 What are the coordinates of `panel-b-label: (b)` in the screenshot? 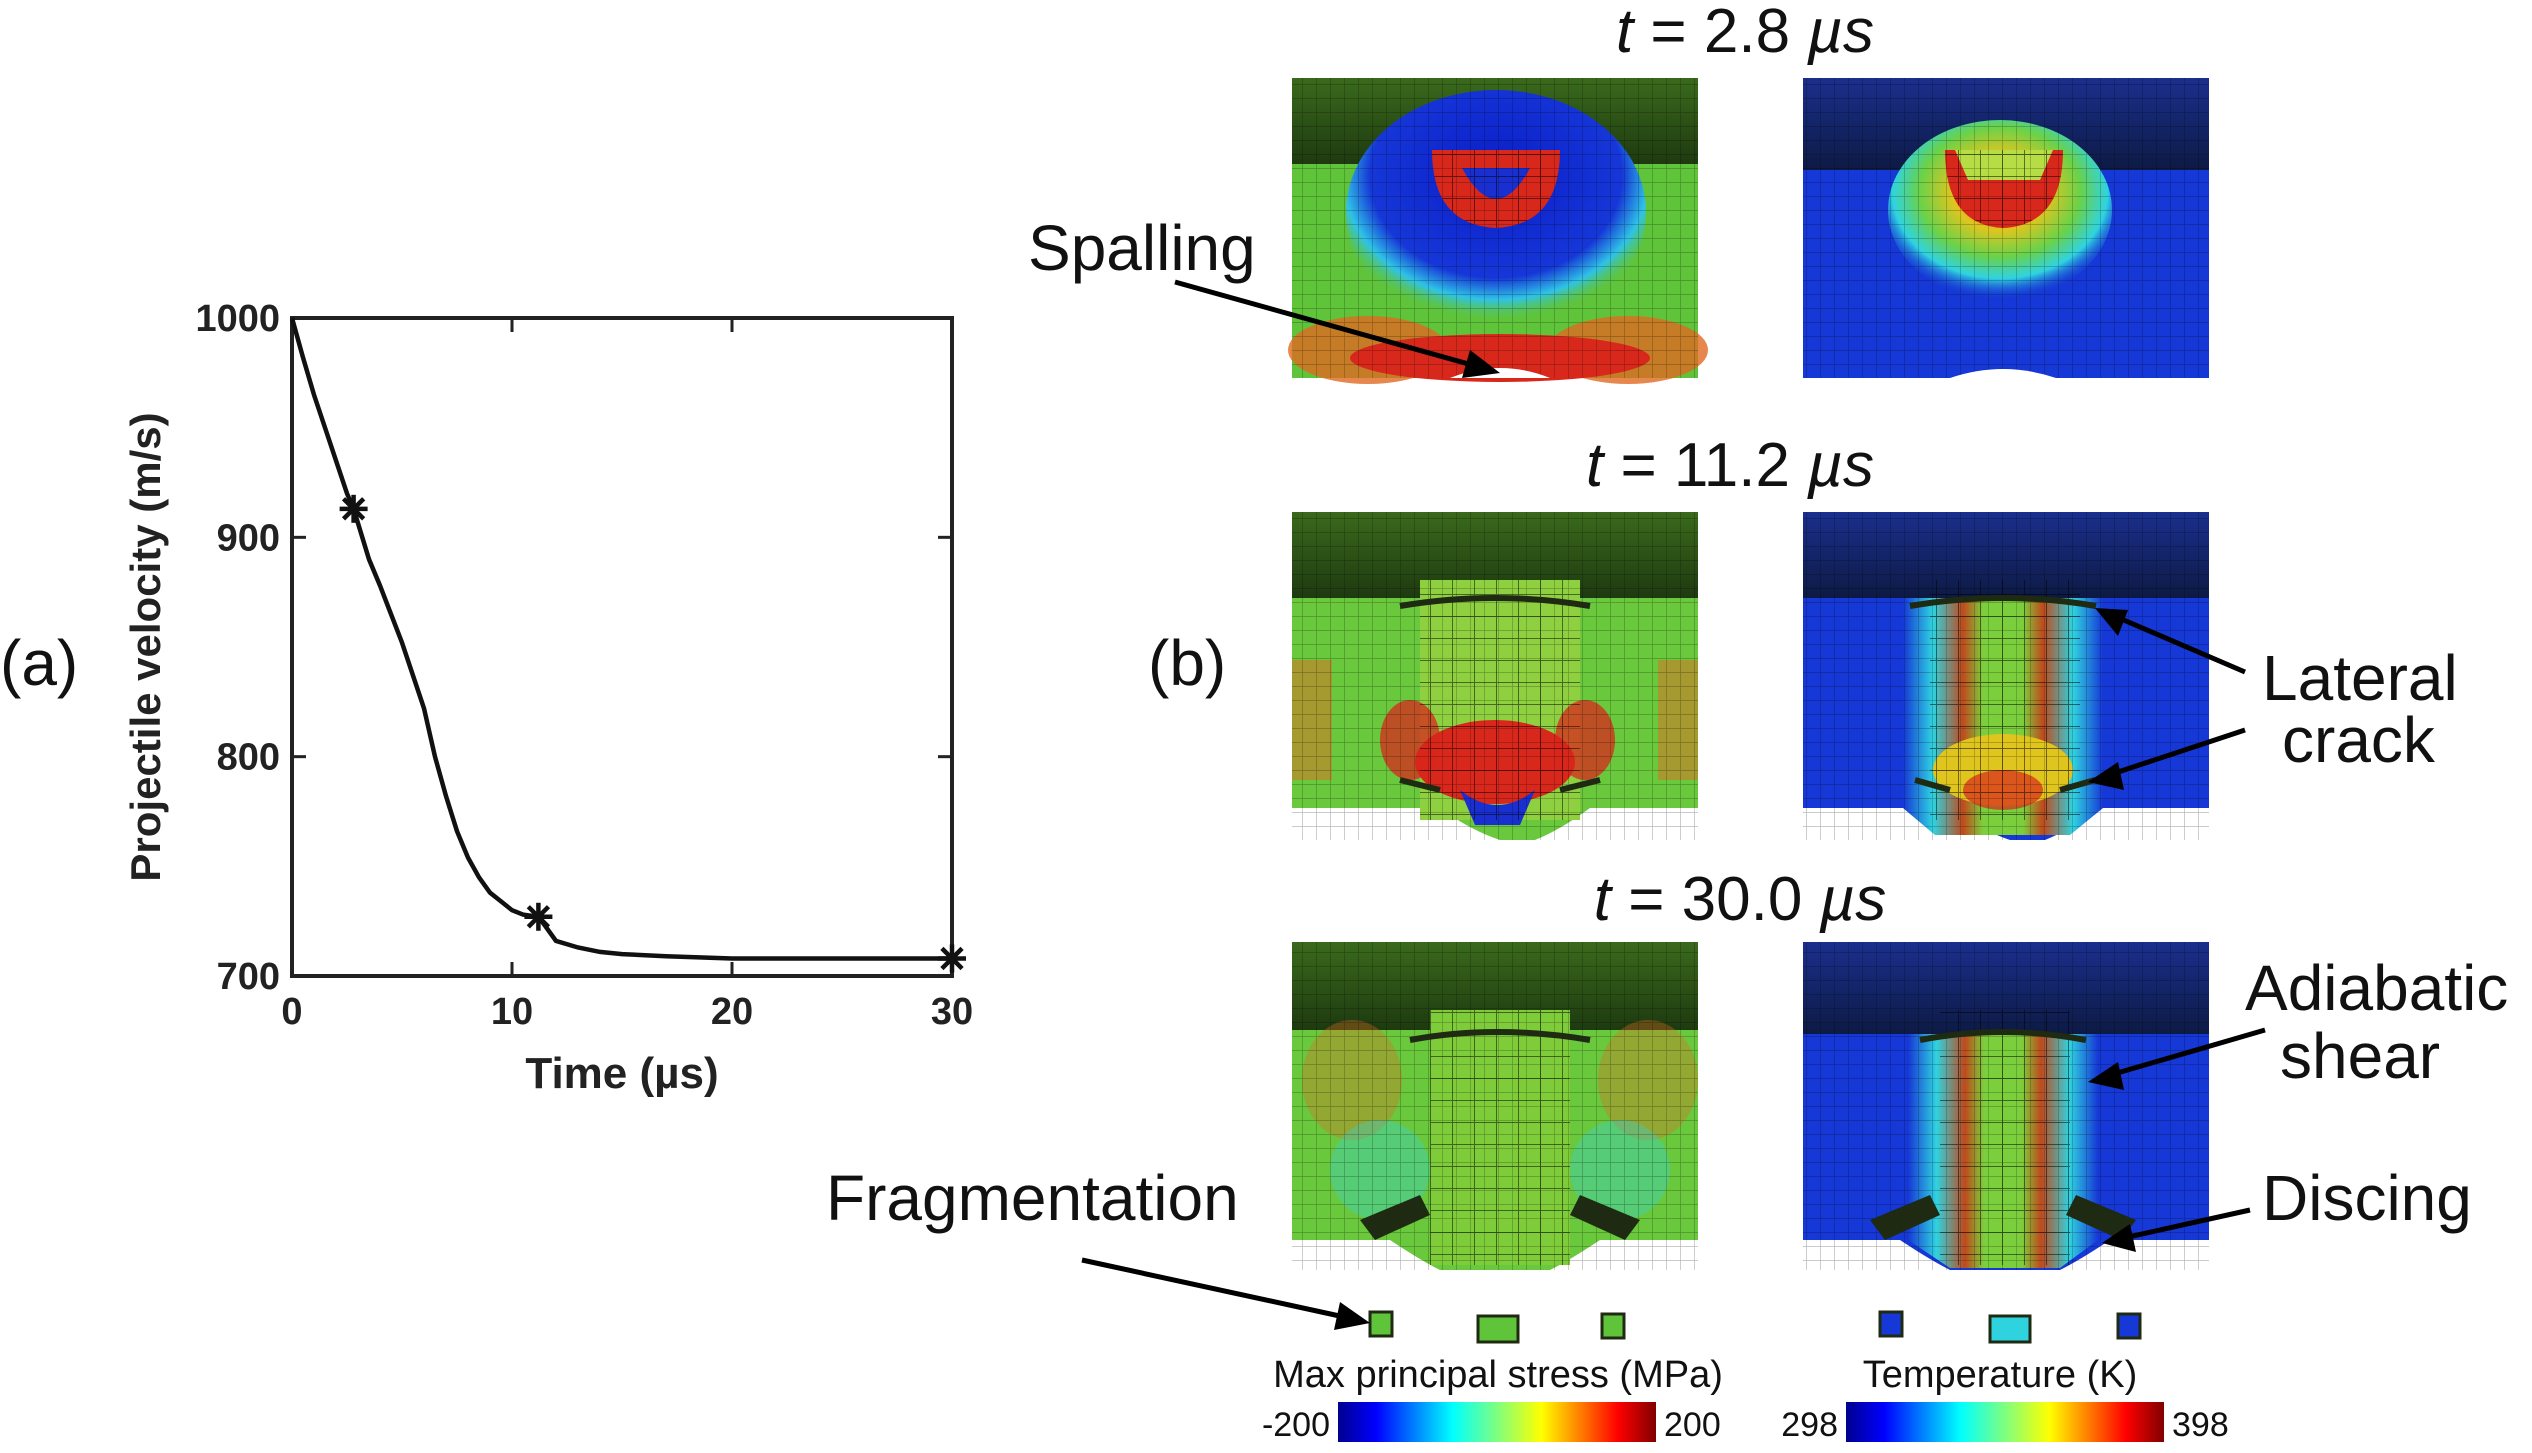 It's located at (1187, 663).